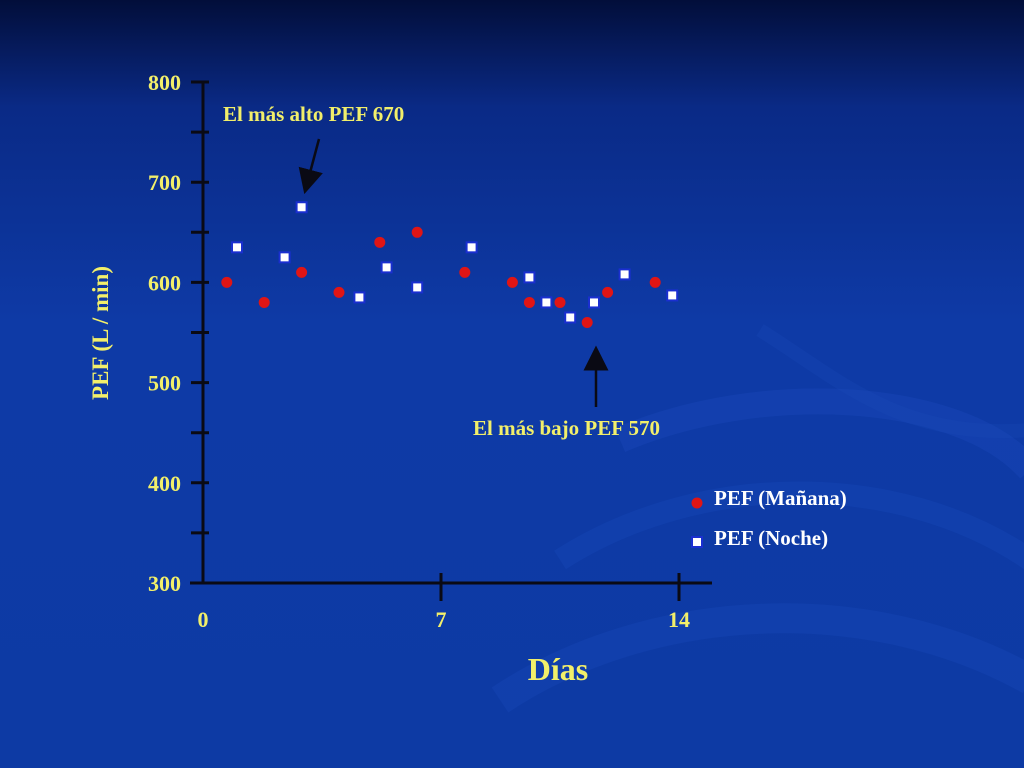 The width and height of the screenshot is (1024, 768). I want to click on x-tick-label: 7, so click(441, 619).